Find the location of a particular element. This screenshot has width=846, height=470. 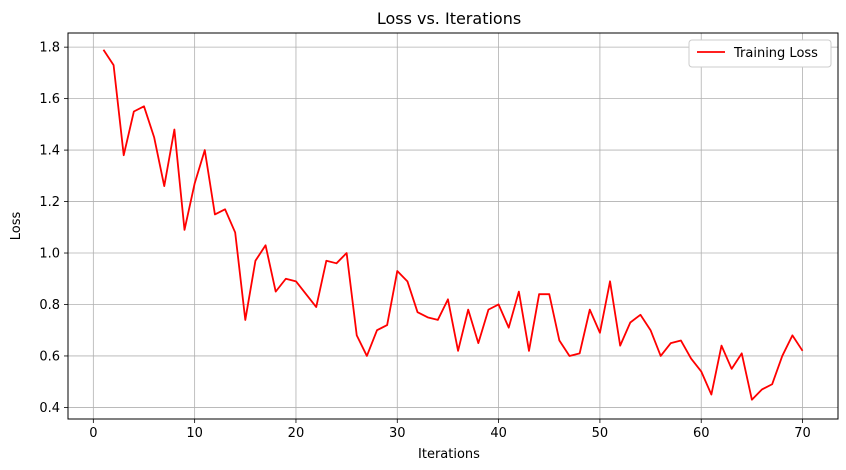

x-tick-label: 10 is located at coordinates (194, 433).